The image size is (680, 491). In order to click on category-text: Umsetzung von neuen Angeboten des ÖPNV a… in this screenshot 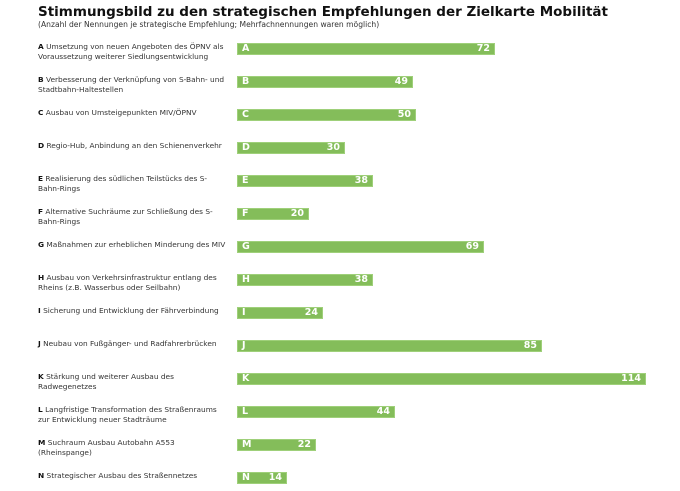, I will do `click(131, 51)`.